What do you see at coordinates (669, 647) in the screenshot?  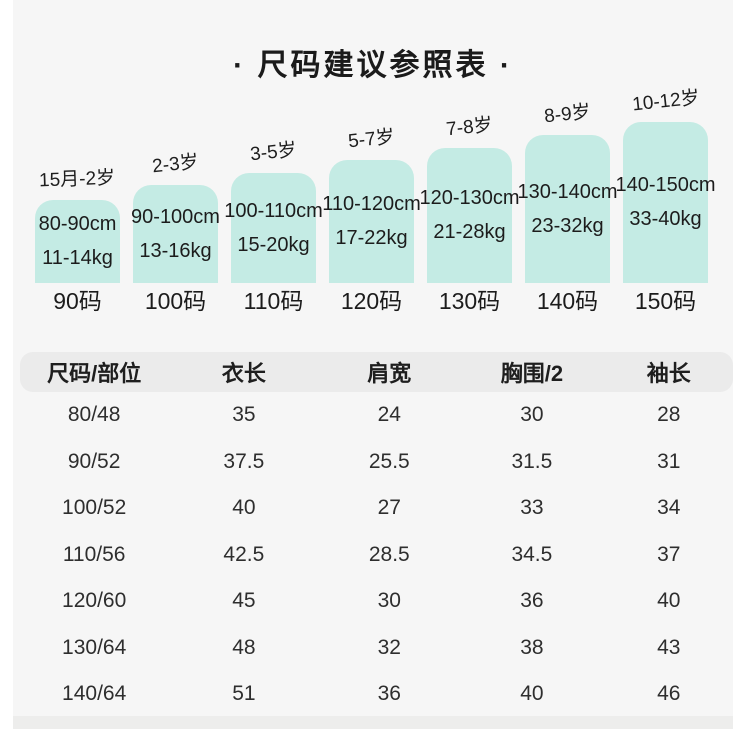 I see `cell-sleeve-length: 43` at bounding box center [669, 647].